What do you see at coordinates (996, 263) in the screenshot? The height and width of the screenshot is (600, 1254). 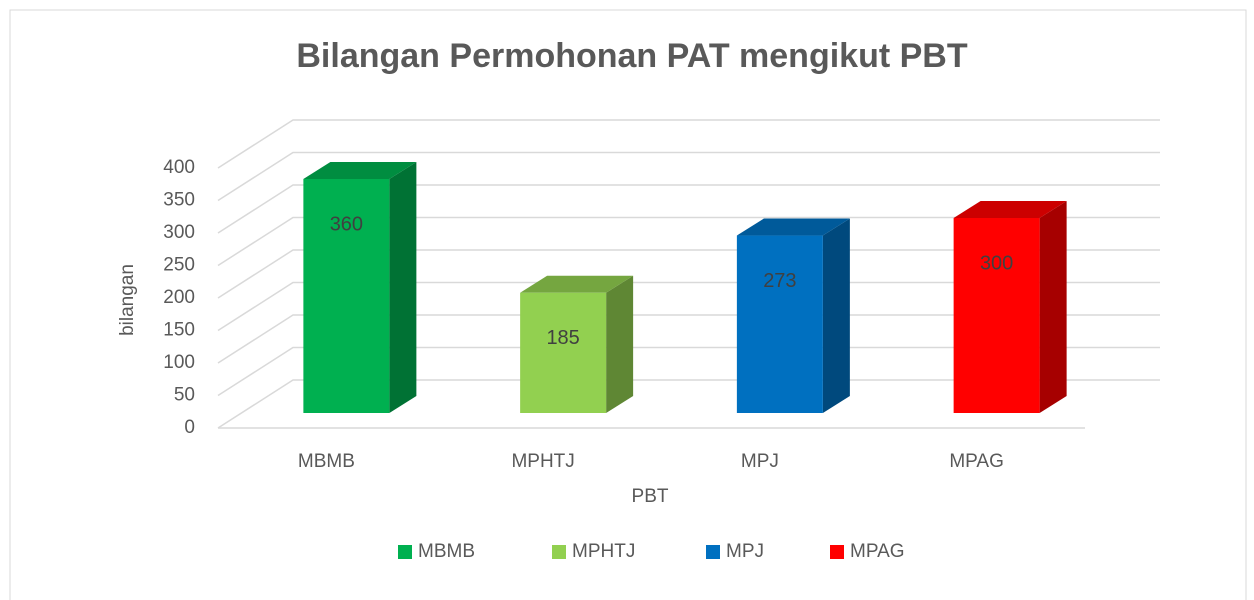 I see `data-label: 300` at bounding box center [996, 263].